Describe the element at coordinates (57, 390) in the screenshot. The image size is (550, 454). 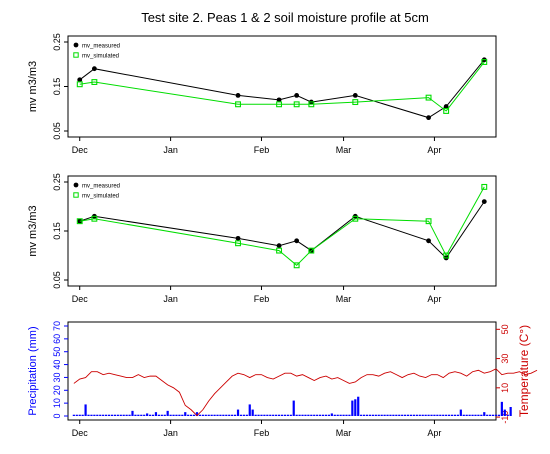
I see `y-tick-label: 20` at that location.